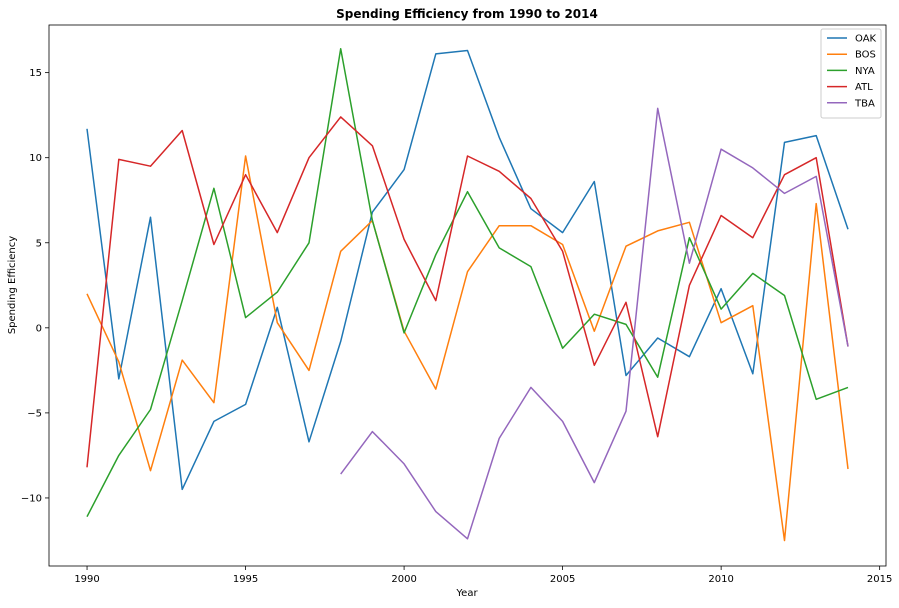 The width and height of the screenshot is (899, 608). What do you see at coordinates (35, 73) in the screenshot?
I see `y-tick-label: 15` at bounding box center [35, 73].